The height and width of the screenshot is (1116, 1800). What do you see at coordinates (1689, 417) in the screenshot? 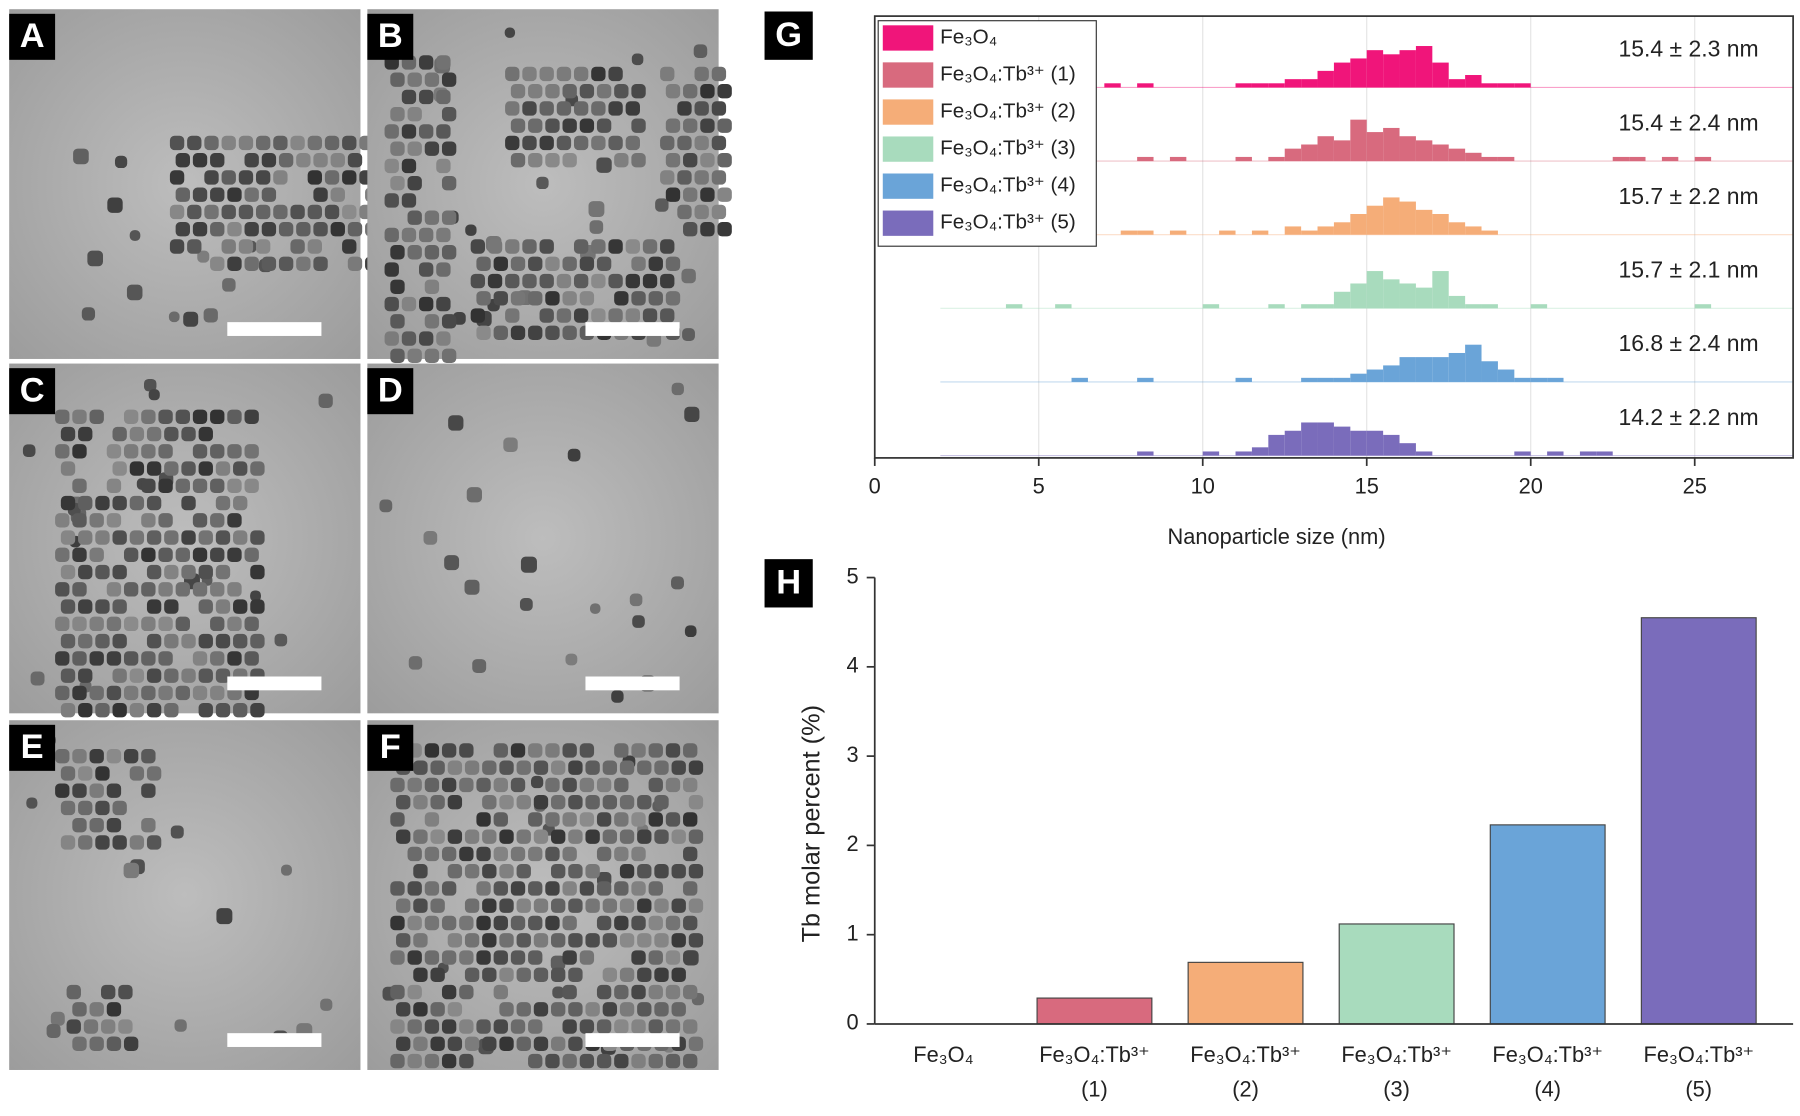
I see `size-annotation: 14.2 ± 2.2 nm` at bounding box center [1689, 417].